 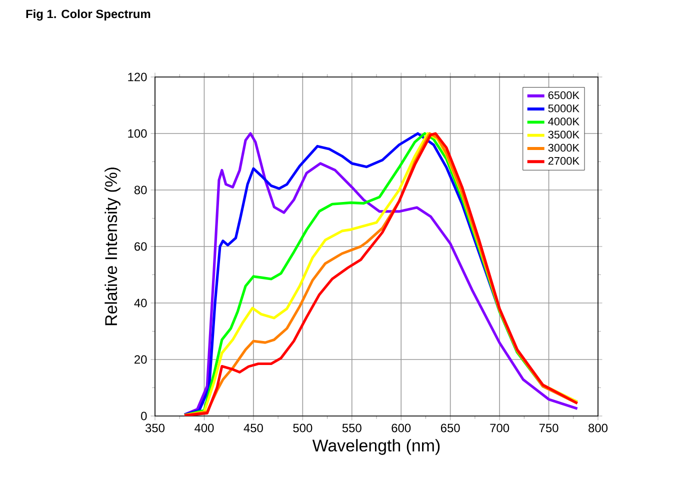 I want to click on x-tick-label: 700, so click(x=500, y=428).